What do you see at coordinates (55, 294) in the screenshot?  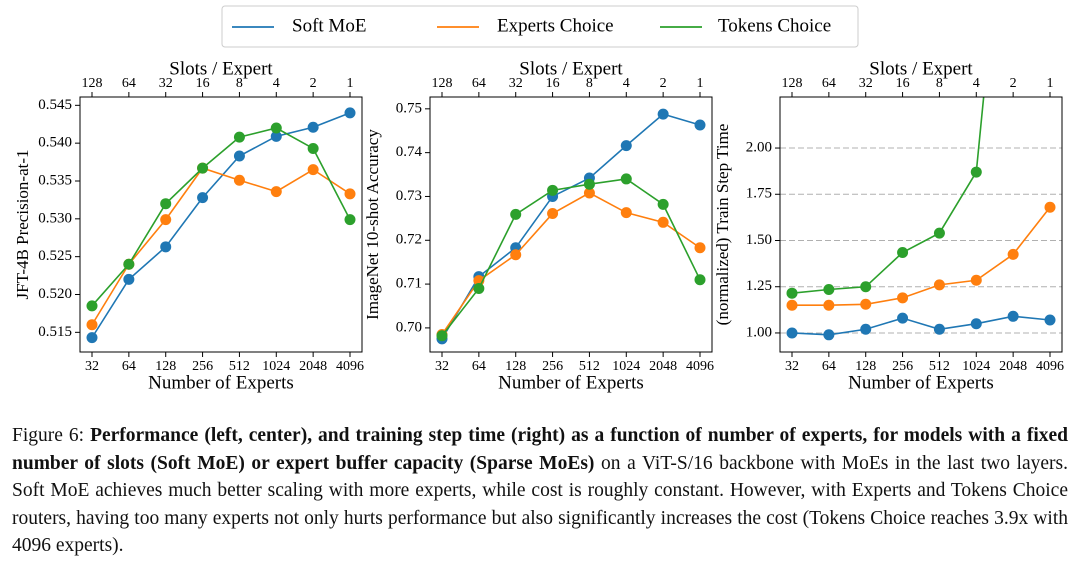 I see `y-tick-label: 0.520` at bounding box center [55, 294].